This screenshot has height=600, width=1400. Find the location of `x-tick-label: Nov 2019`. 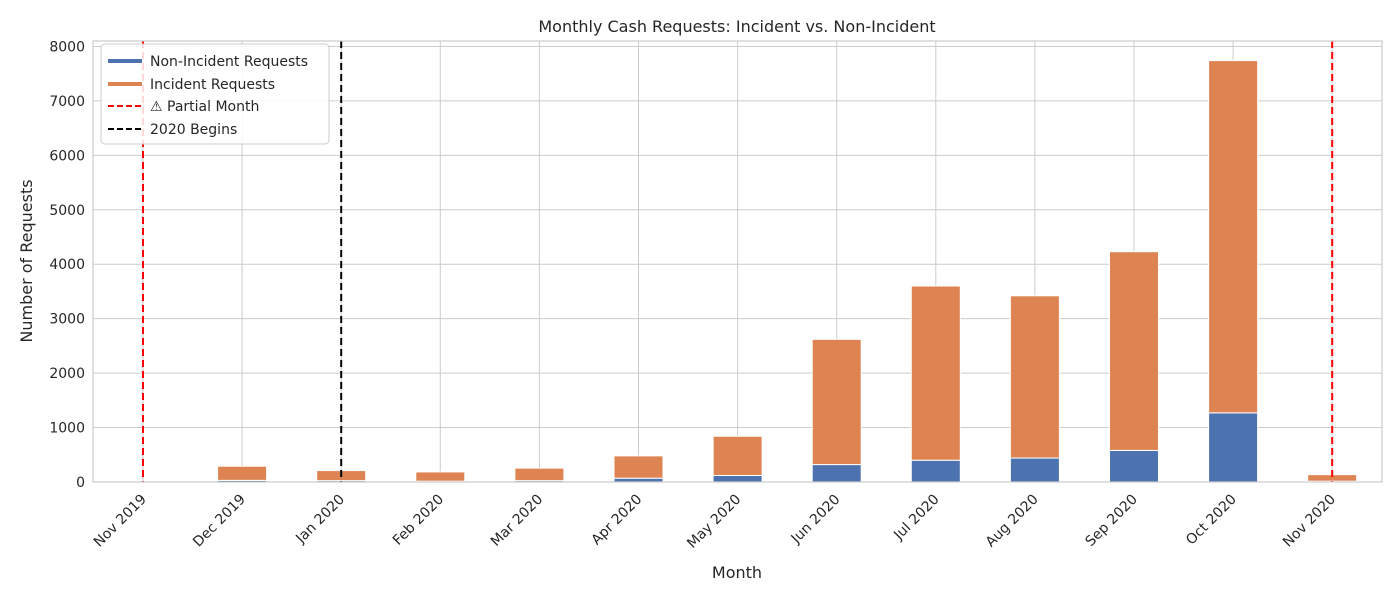

x-tick-label: Nov 2019 is located at coordinates (120, 521).